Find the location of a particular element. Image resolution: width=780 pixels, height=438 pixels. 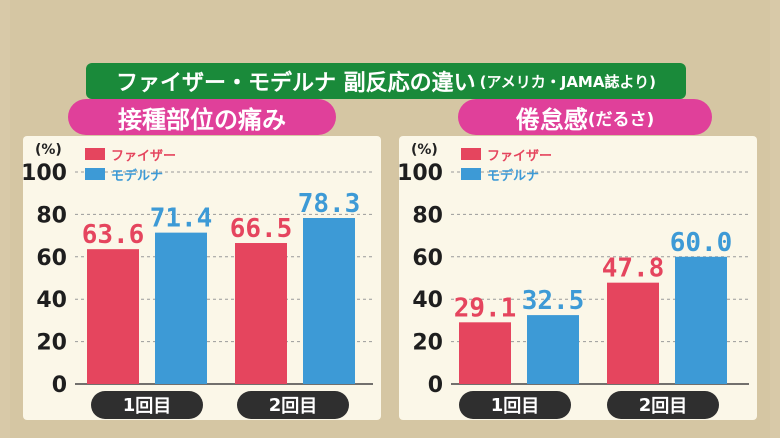

right-data-label: 32.5 is located at coordinates (553, 301).